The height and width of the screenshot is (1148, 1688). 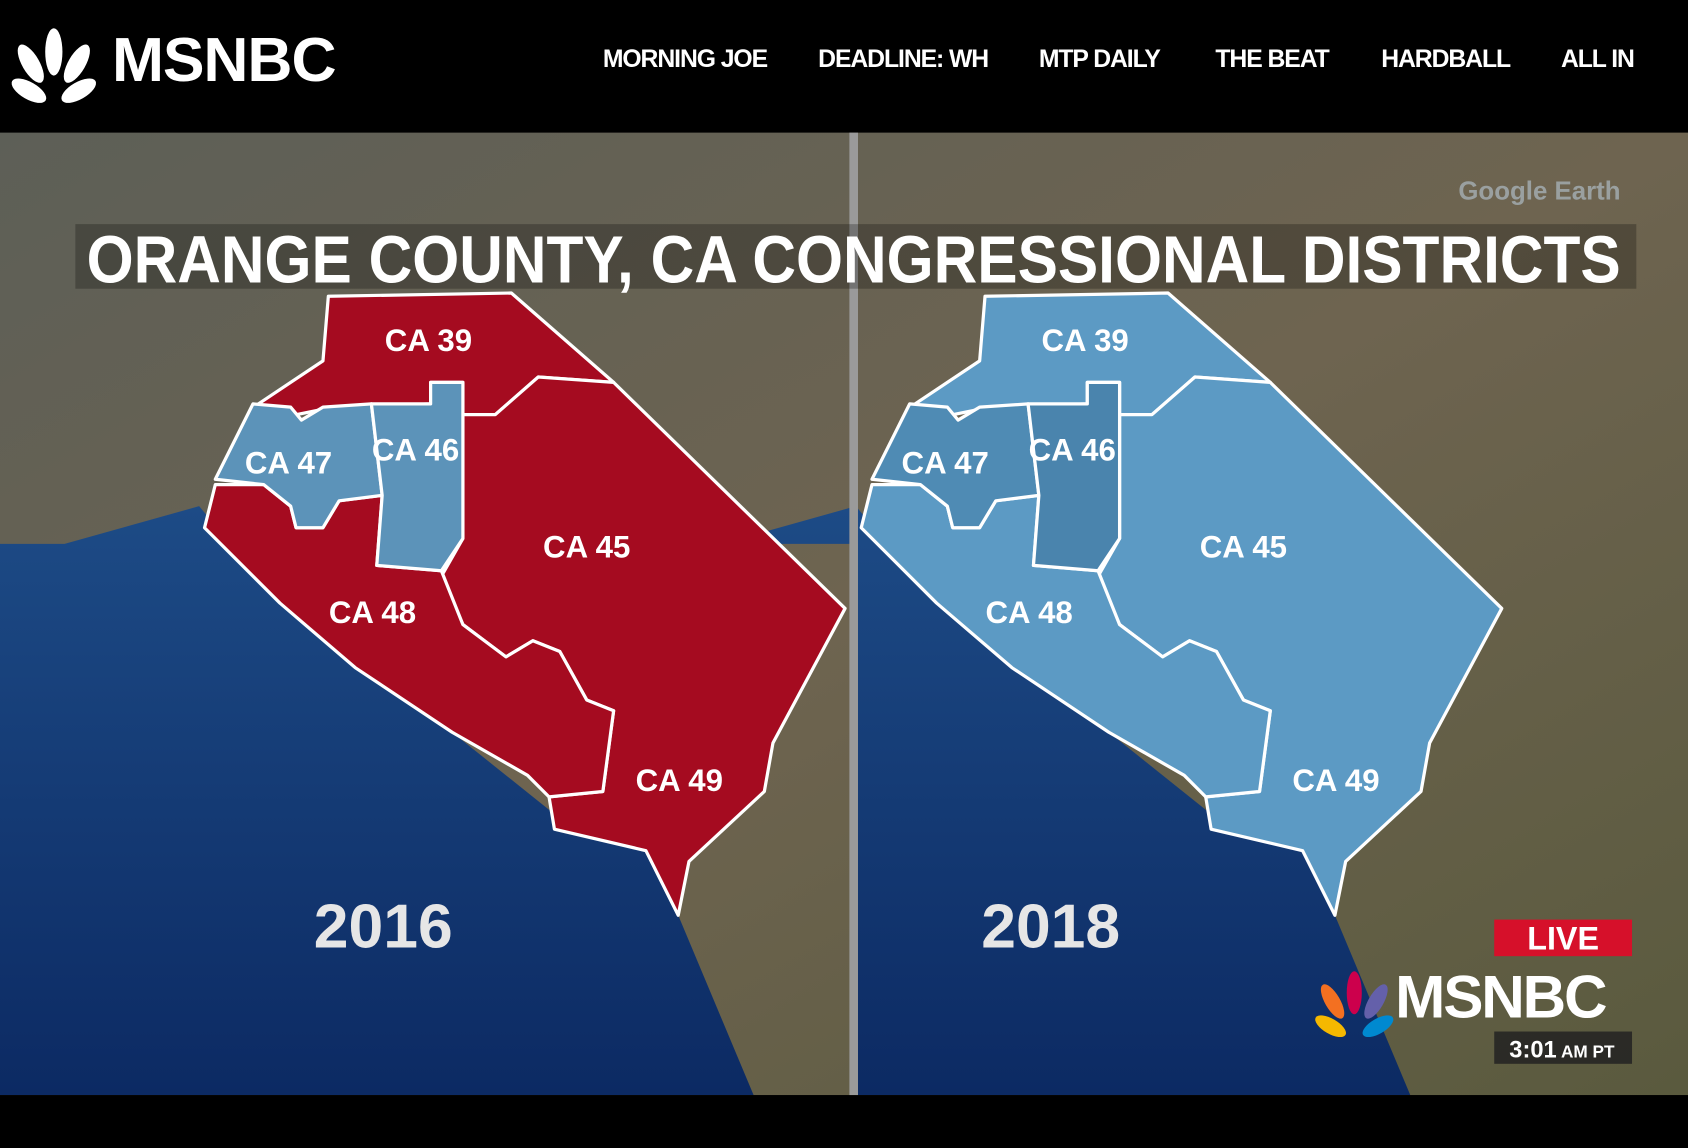 What do you see at coordinates (383, 927) in the screenshot?
I see `year-label: 2016` at bounding box center [383, 927].